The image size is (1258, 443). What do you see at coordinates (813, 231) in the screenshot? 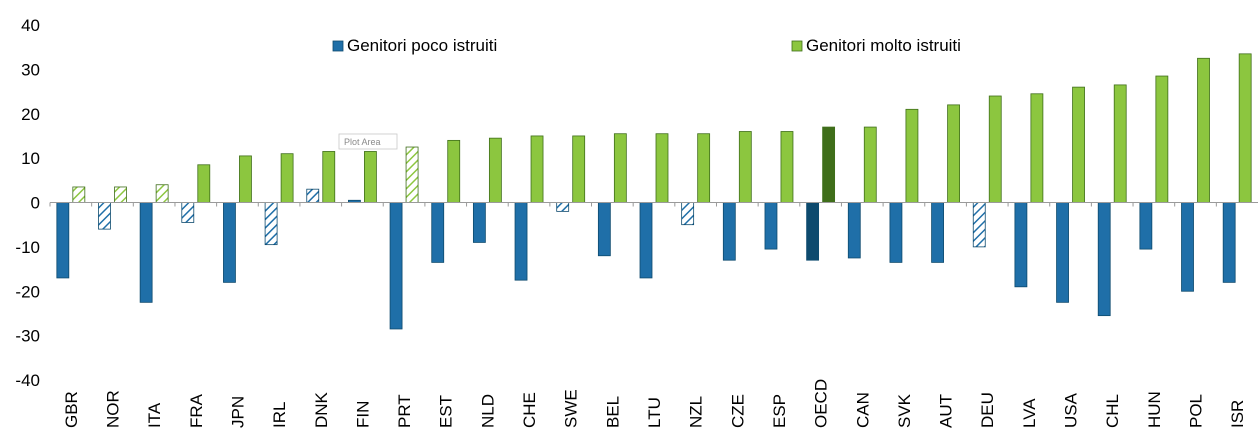
I see `bar-low-education-oecd` at bounding box center [813, 231].